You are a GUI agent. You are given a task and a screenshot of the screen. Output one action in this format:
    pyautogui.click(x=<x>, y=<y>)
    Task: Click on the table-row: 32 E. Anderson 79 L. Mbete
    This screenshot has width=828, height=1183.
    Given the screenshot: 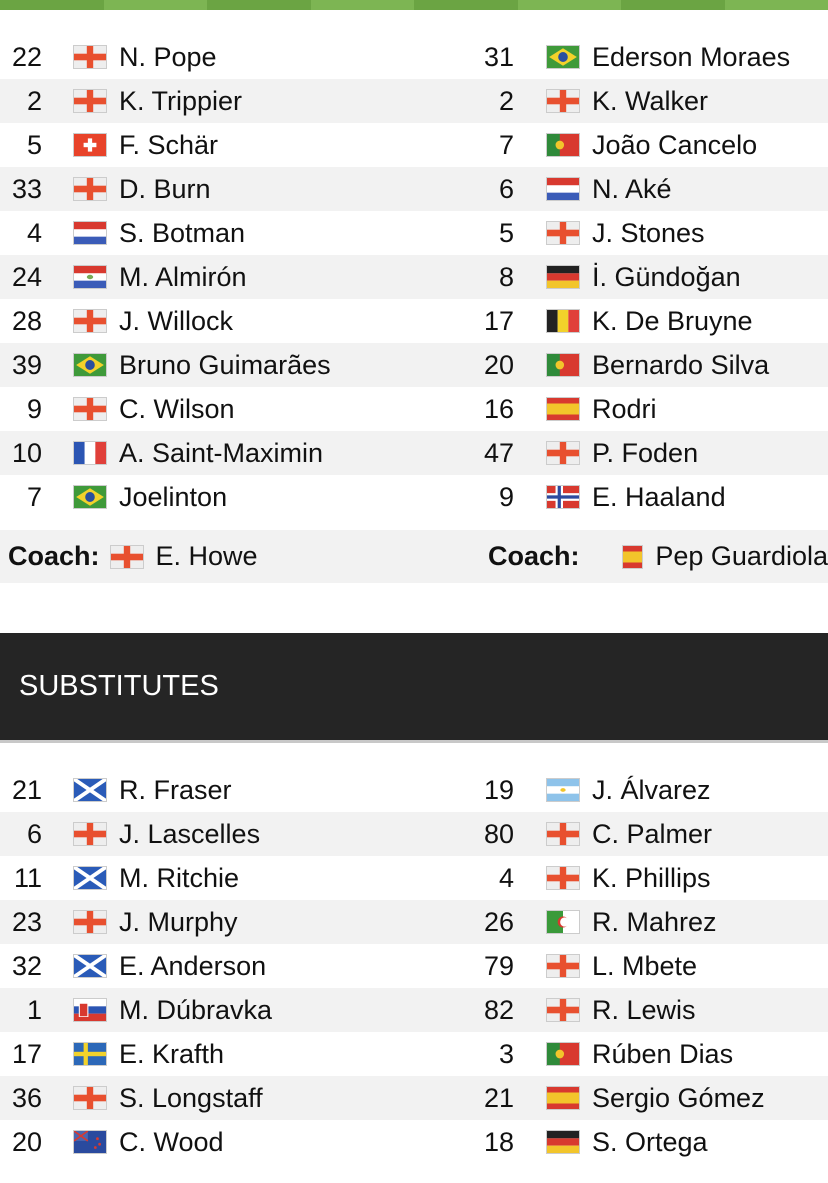 What is the action you would take?
    pyautogui.click(x=414, y=966)
    